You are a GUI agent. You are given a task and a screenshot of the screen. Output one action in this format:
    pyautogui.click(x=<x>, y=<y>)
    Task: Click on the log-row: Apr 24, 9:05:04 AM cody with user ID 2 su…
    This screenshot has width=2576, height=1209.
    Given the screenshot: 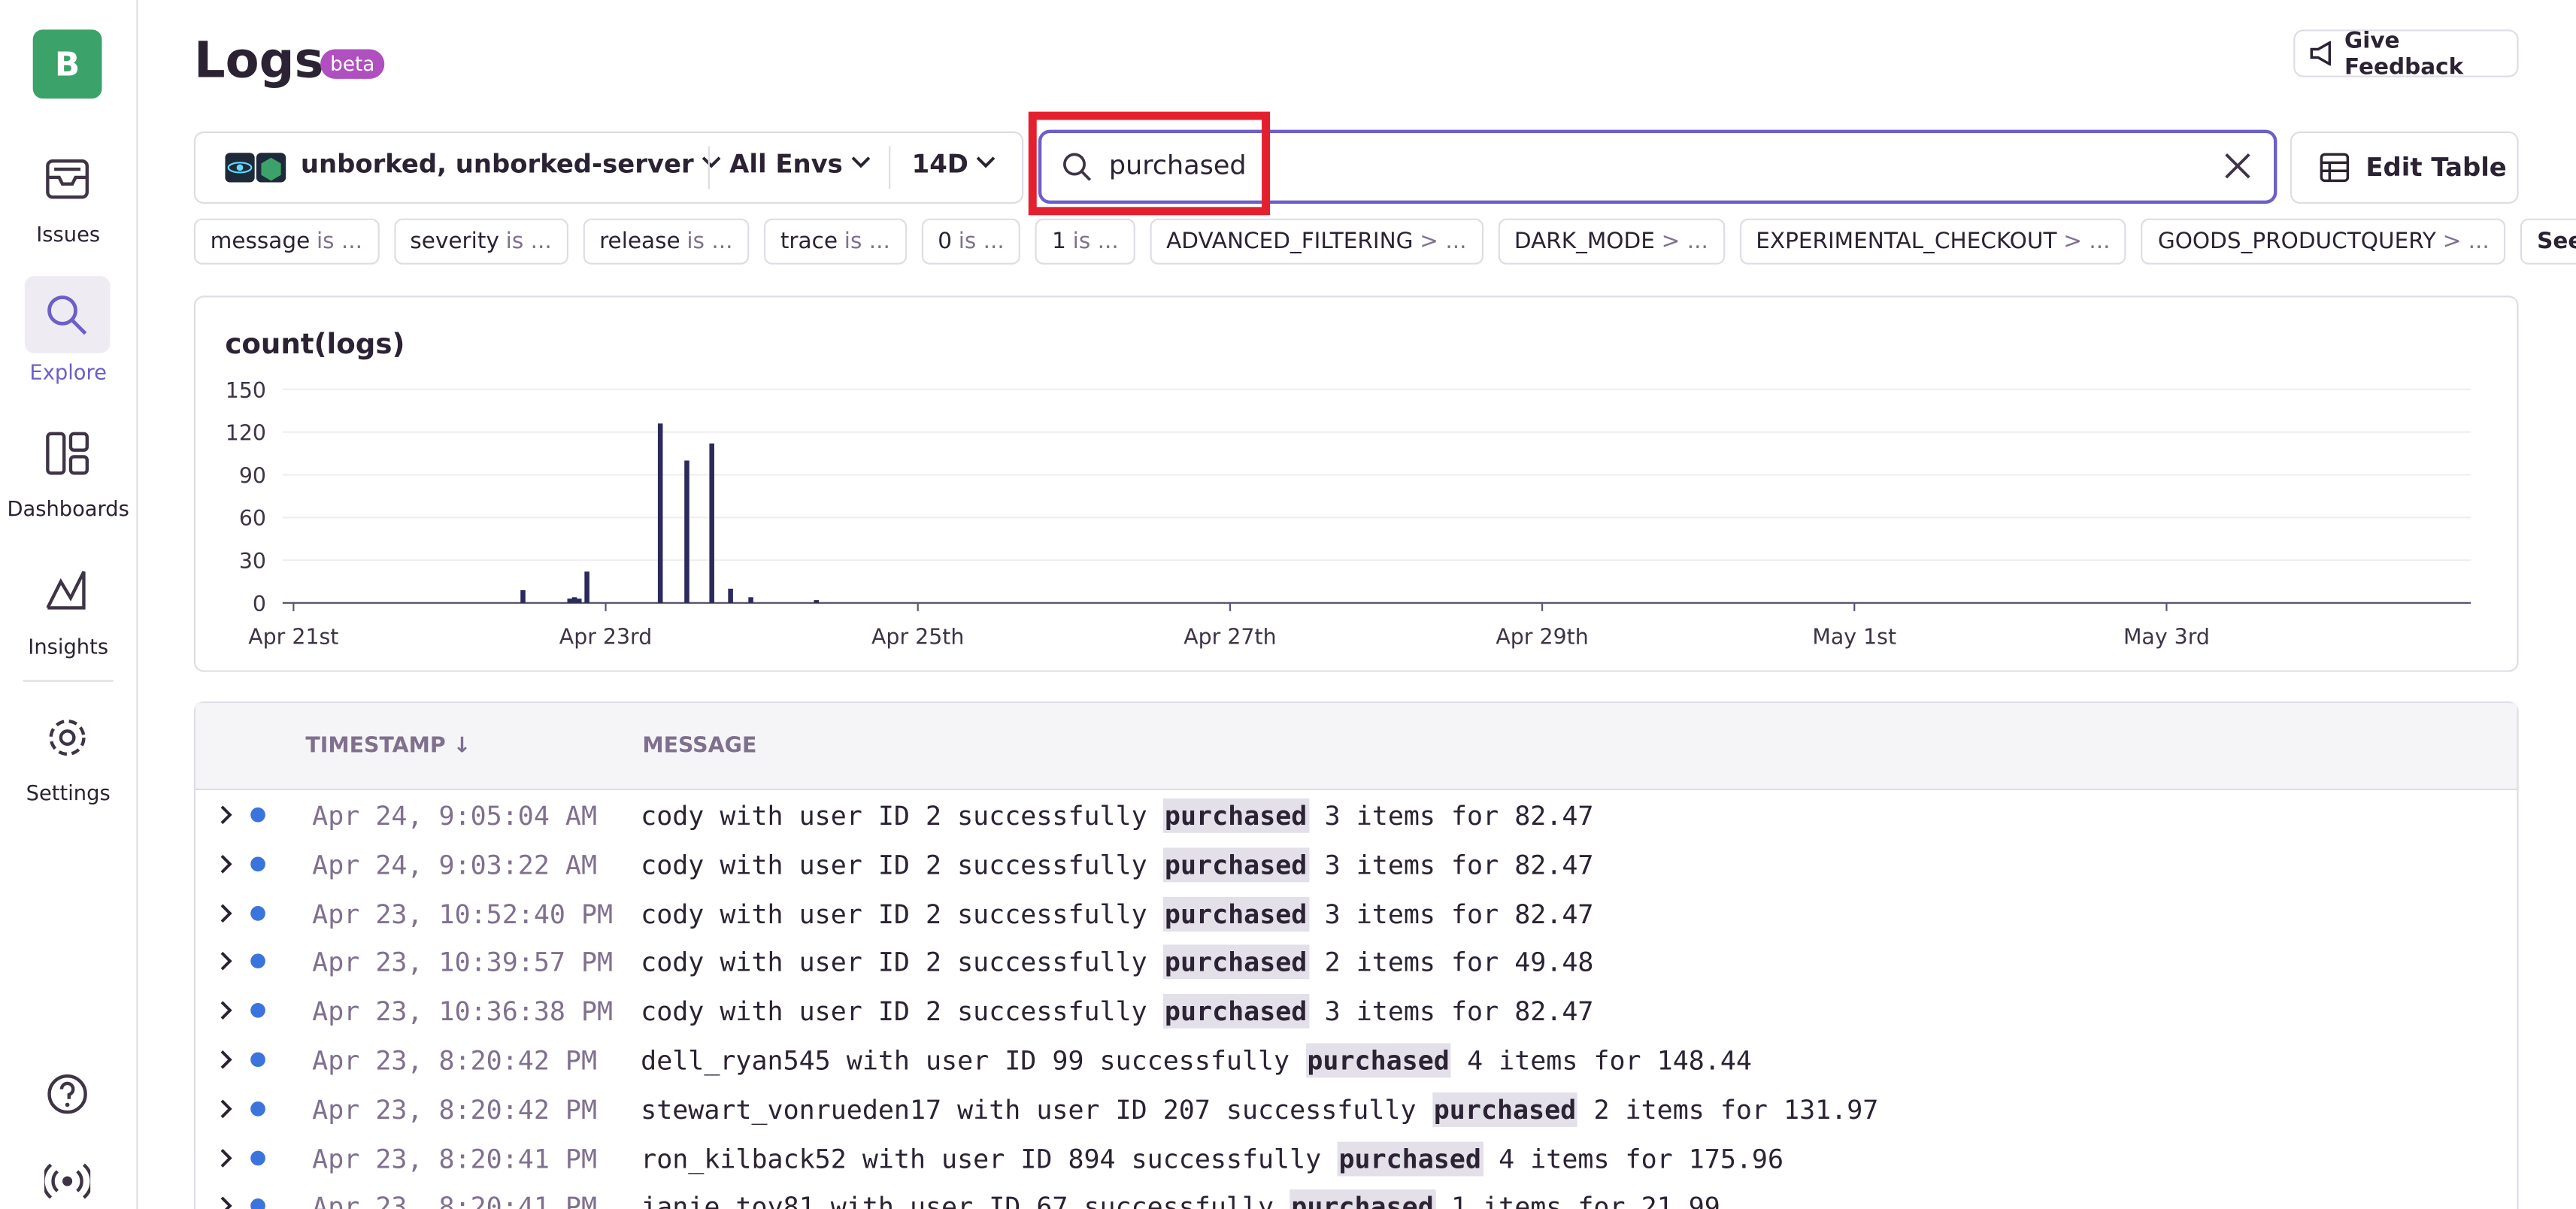 What is the action you would take?
    pyautogui.click(x=1355, y=816)
    